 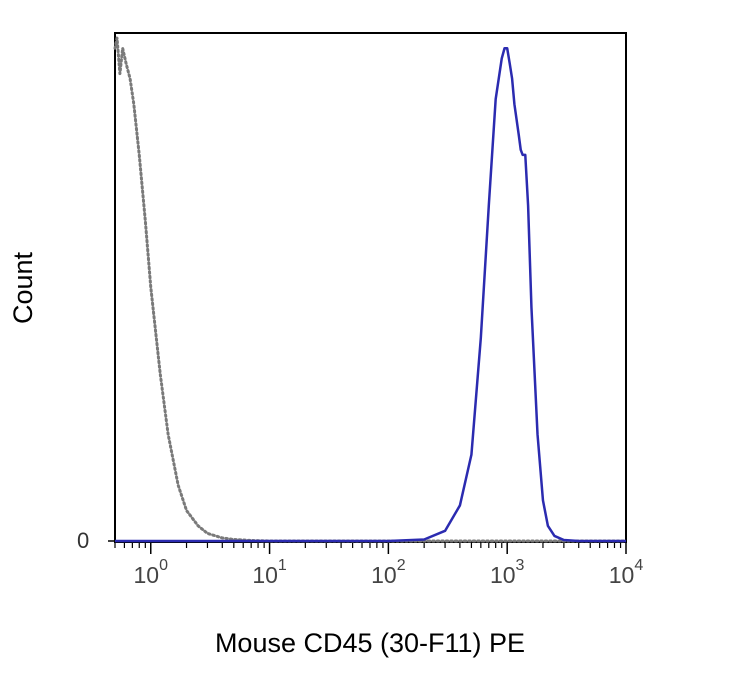 What do you see at coordinates (269, 572) in the screenshot?
I see `x-tick-label-1: 10¹` at bounding box center [269, 572].